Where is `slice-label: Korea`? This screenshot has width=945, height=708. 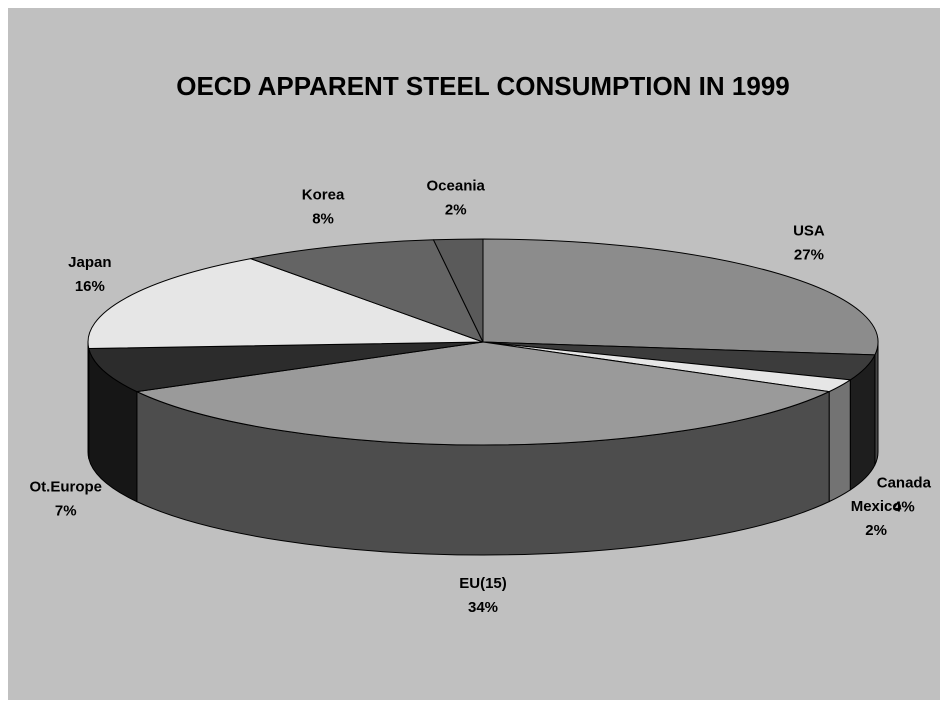 slice-label: Korea is located at coordinates (323, 194).